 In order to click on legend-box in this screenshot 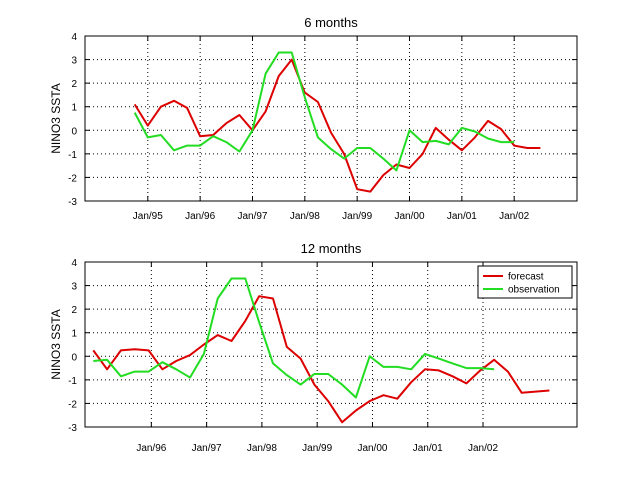, I will do `click(525, 282)`.